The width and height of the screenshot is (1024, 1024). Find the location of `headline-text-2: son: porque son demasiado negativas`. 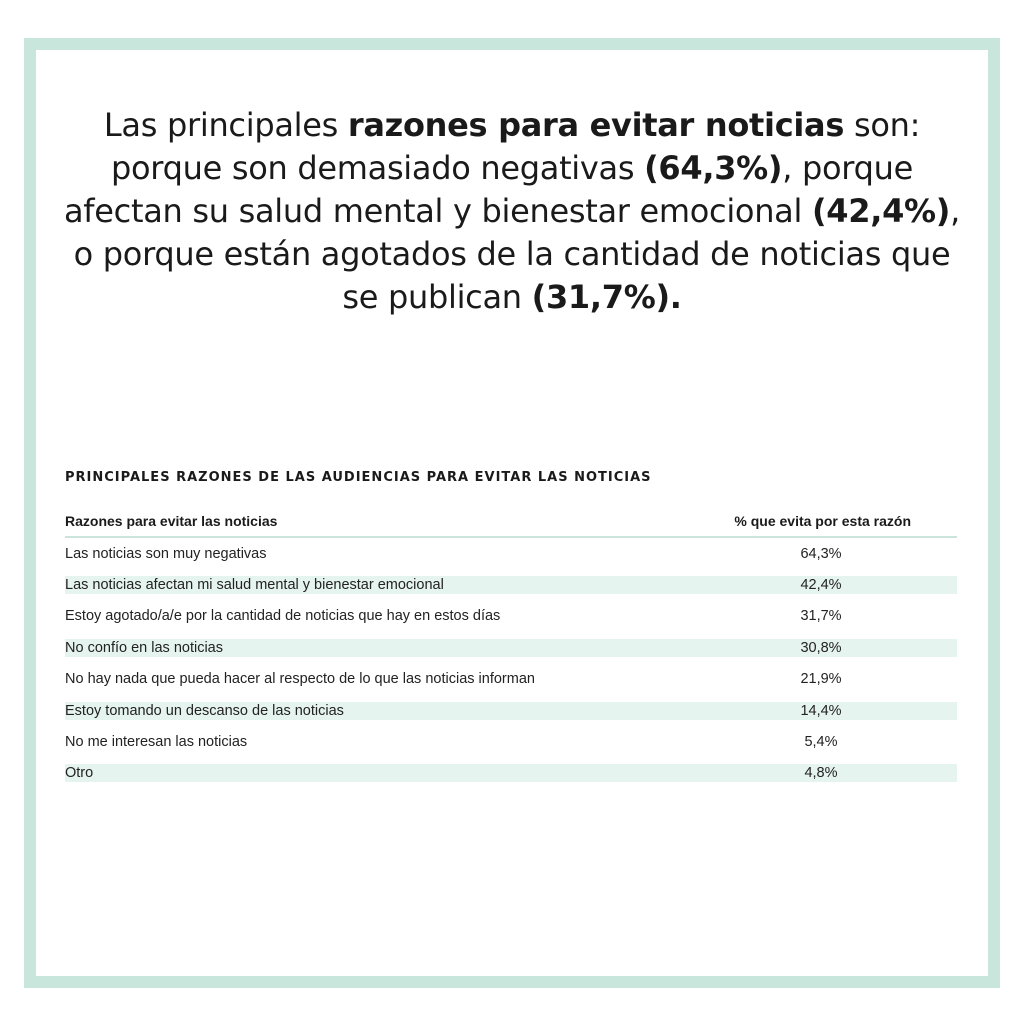

headline-text-2: son: porque son demasiado negativas is located at coordinates (516, 146).